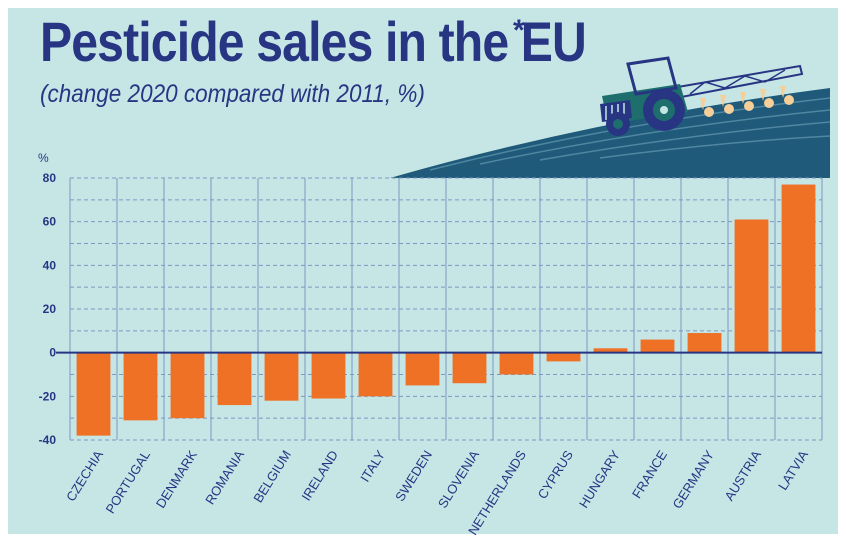 This screenshot has width=846, height=542. I want to click on x-tick-label: SLOVENIA, so click(458, 478).